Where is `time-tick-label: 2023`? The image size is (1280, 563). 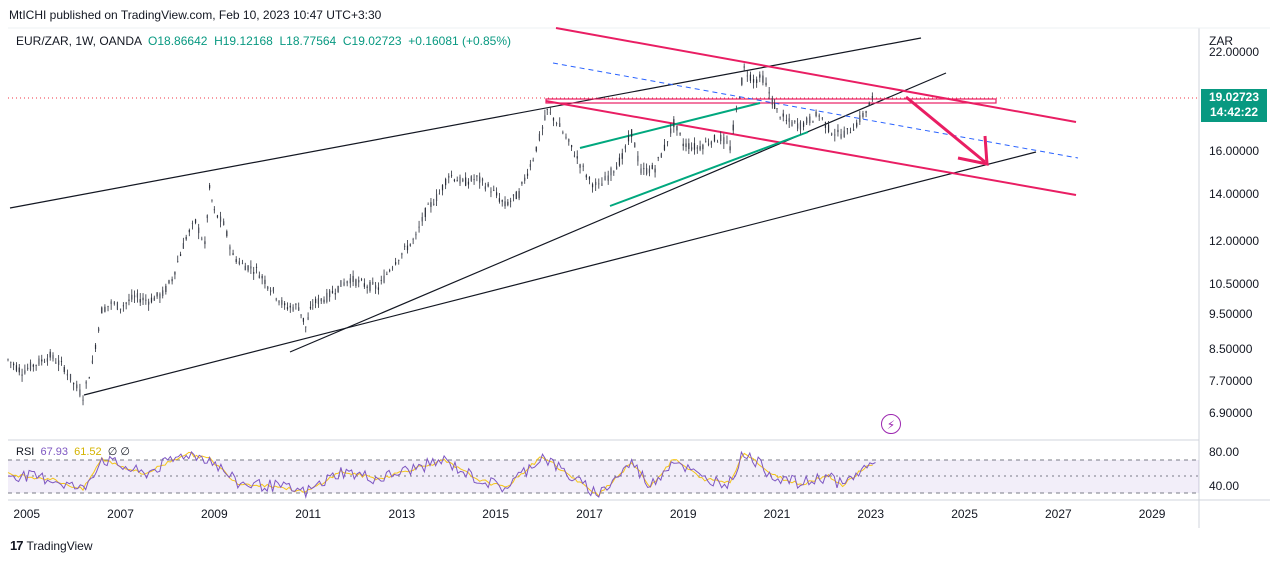
time-tick-label: 2023 is located at coordinates (870, 514).